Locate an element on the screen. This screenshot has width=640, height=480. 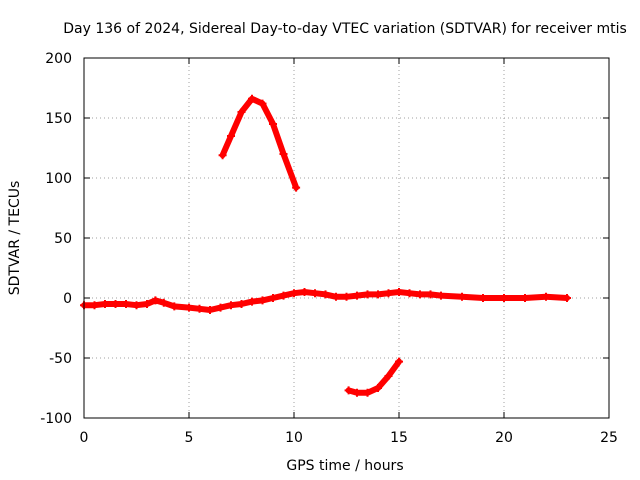
x-tick-label: 5 is located at coordinates (189, 438).